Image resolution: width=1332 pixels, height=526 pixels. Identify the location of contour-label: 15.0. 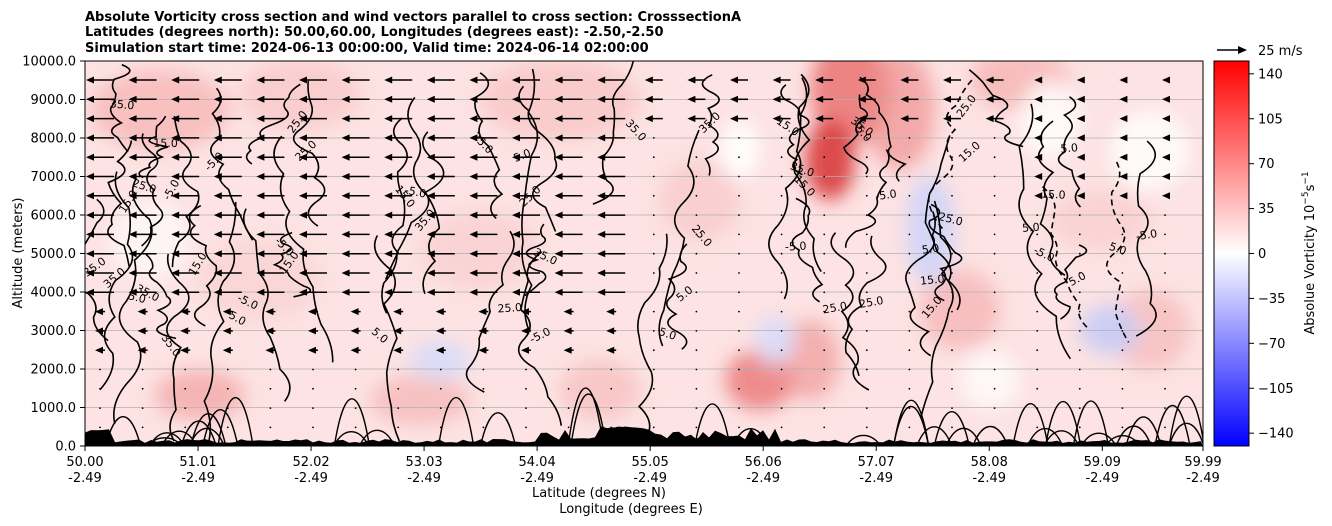
(1053, 194).